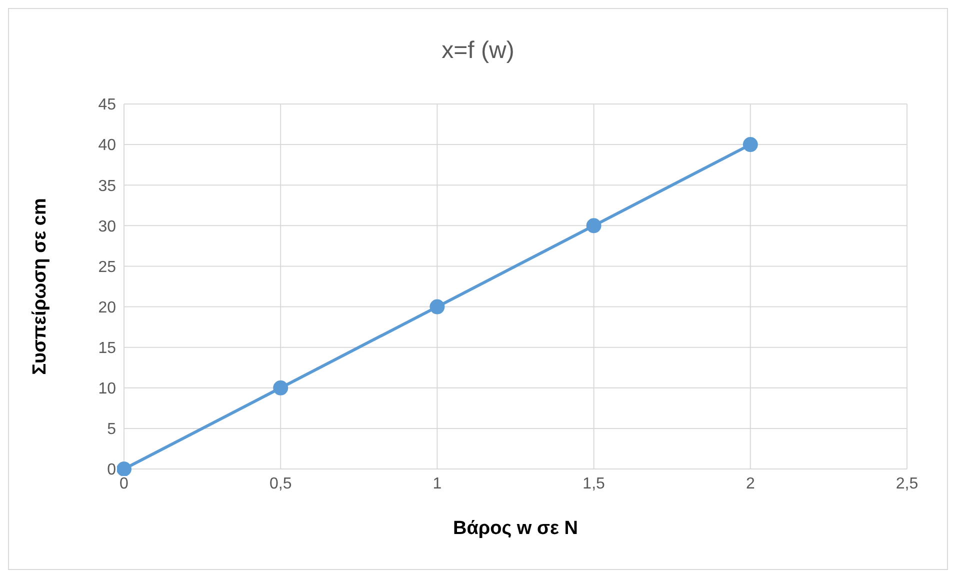 Image resolution: width=956 pixels, height=579 pixels. Describe the element at coordinates (594, 483) in the screenshot. I see `x-tick-label: 1,5` at that location.